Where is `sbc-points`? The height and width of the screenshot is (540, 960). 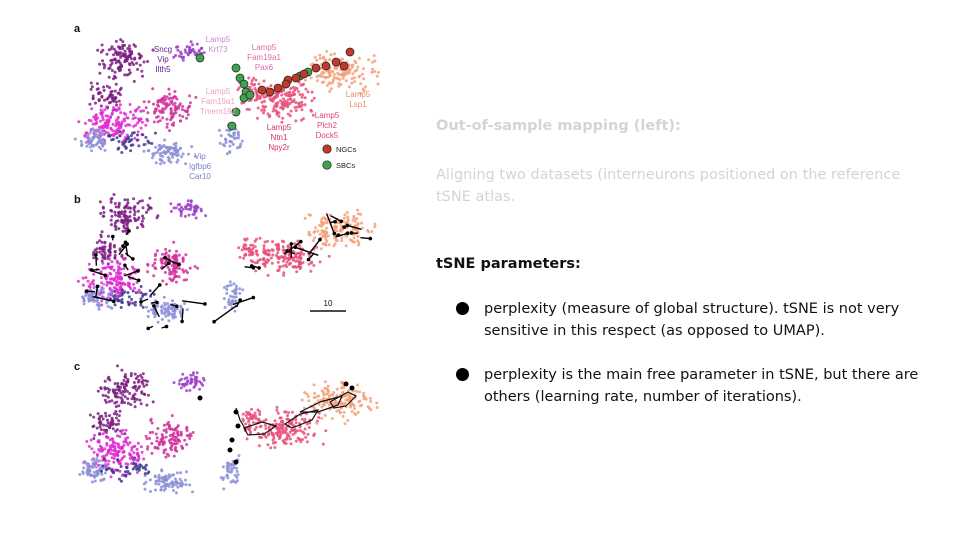
sbc-points is located at coordinates (254, 92).